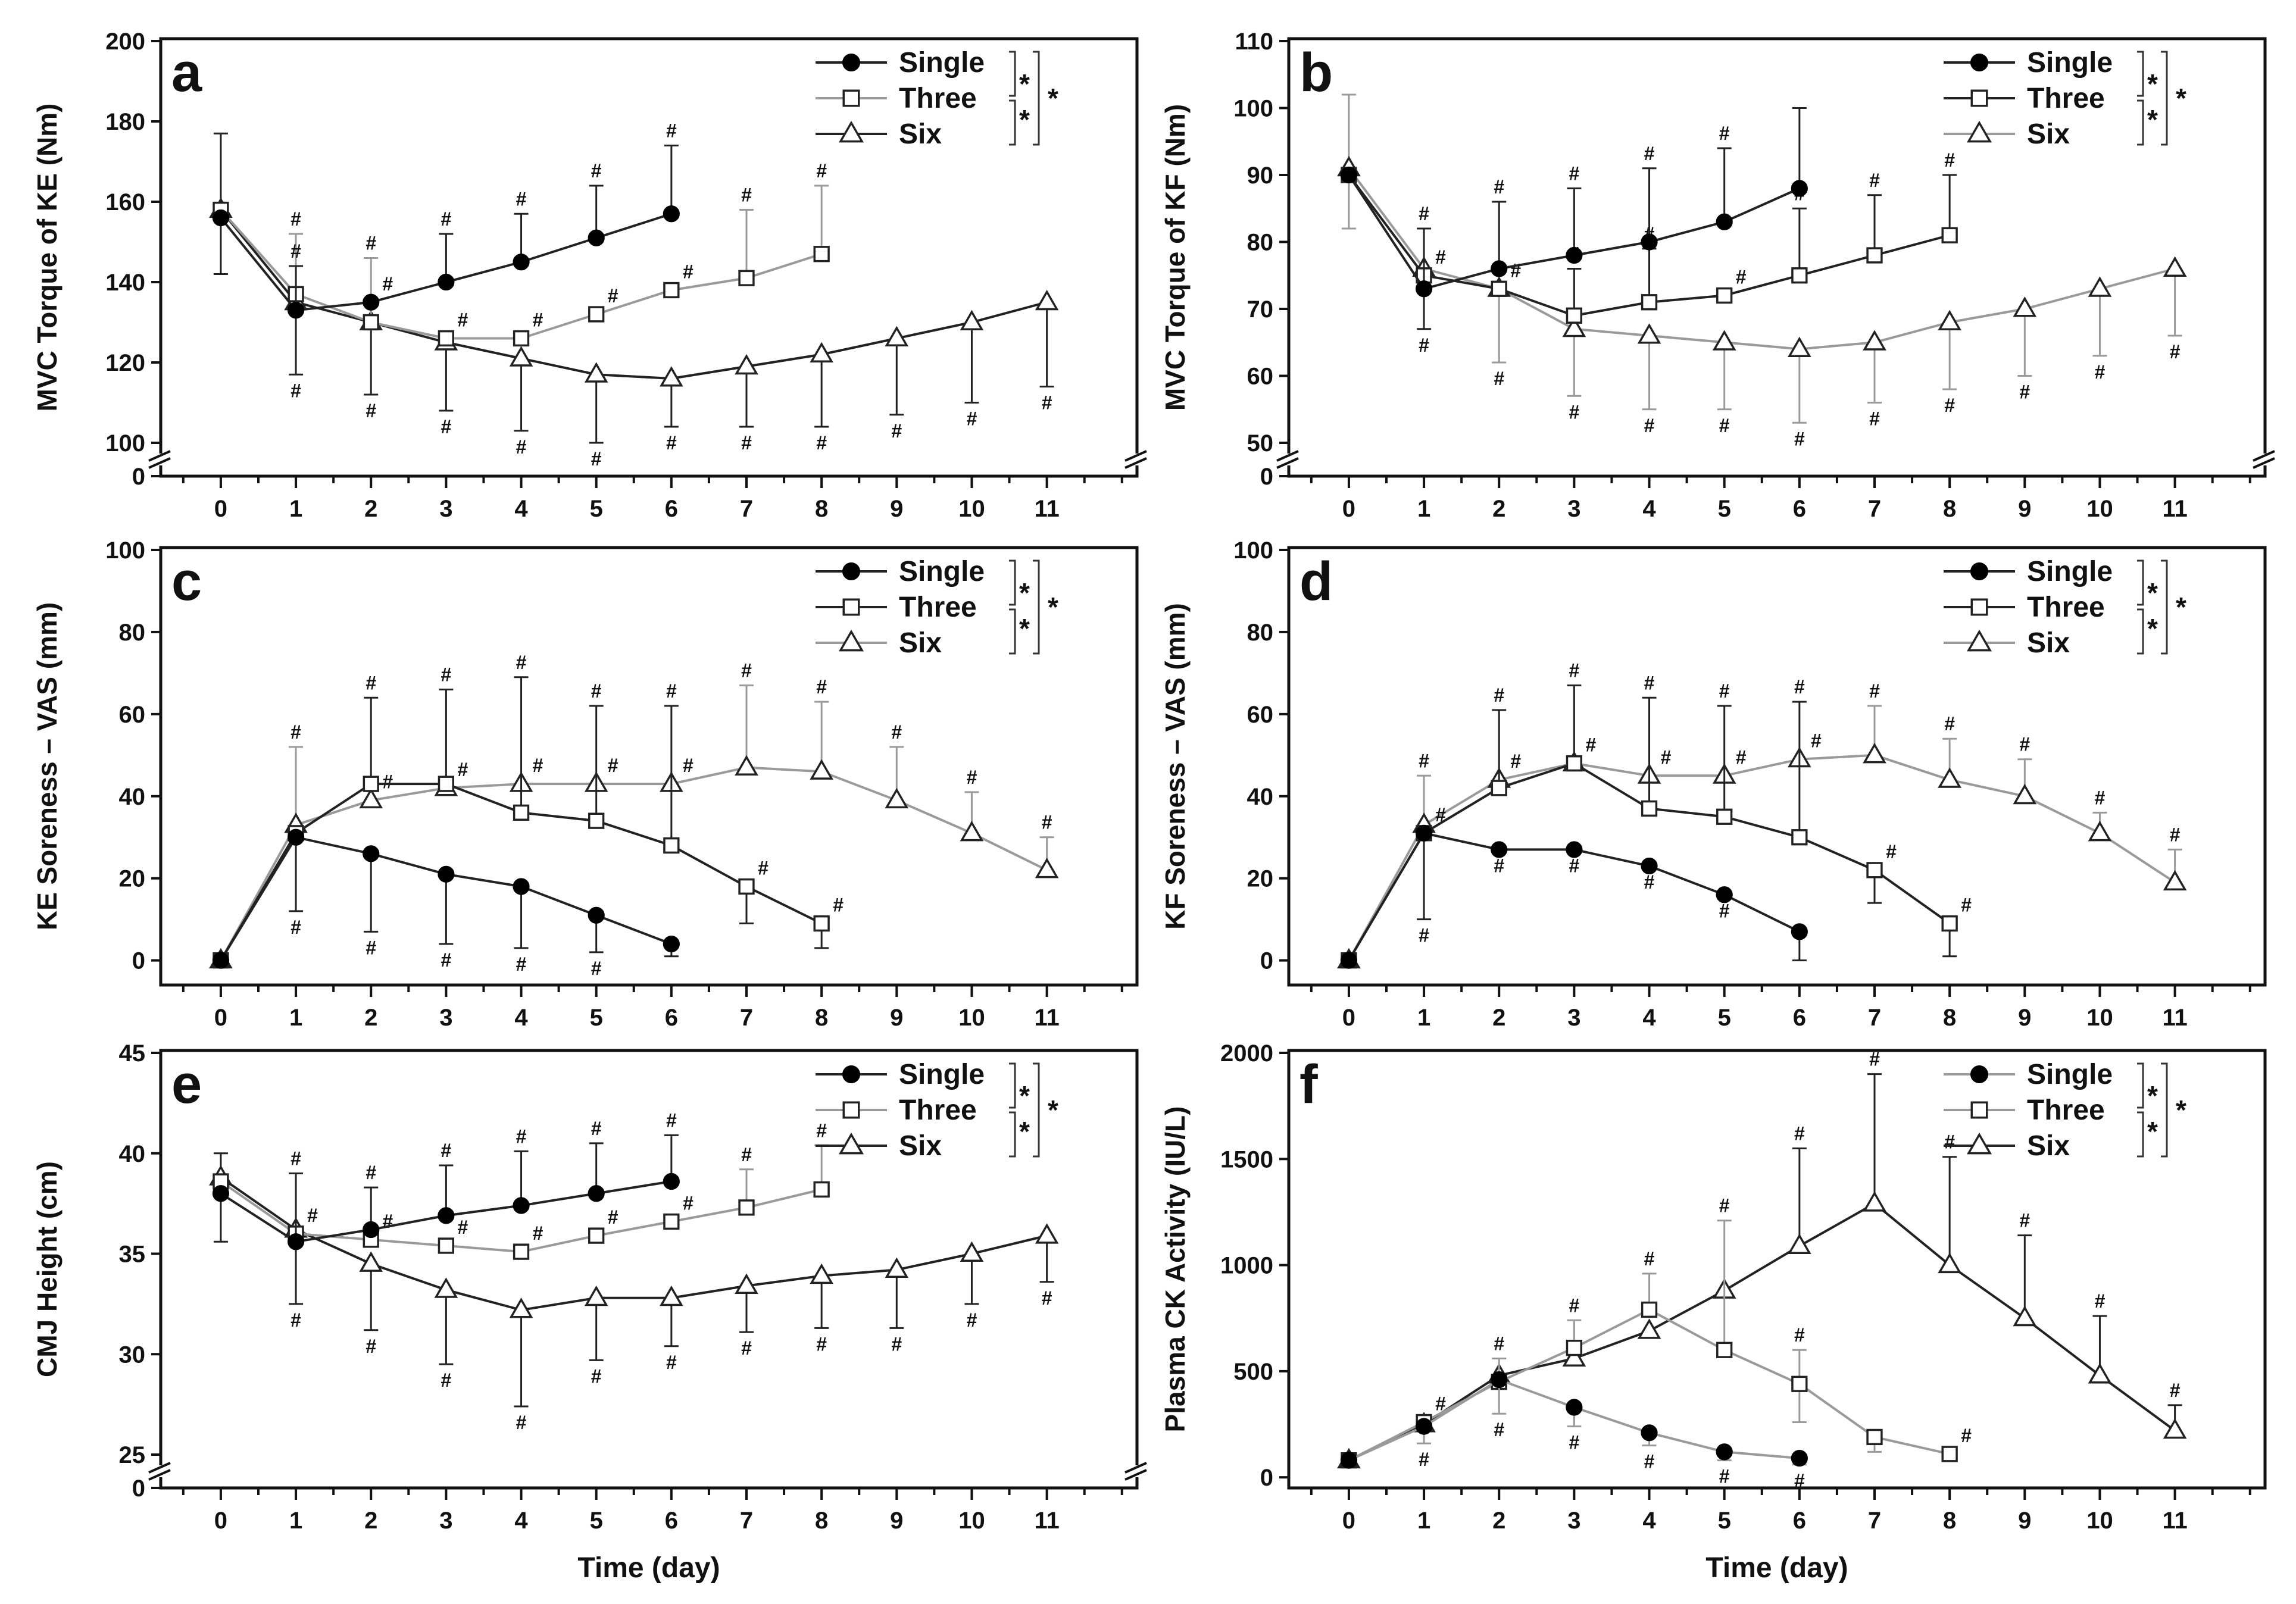 Image resolution: width=2296 pixels, height=1604 pixels. I want to click on series-single: # # # # # #, so click(446, 1179).